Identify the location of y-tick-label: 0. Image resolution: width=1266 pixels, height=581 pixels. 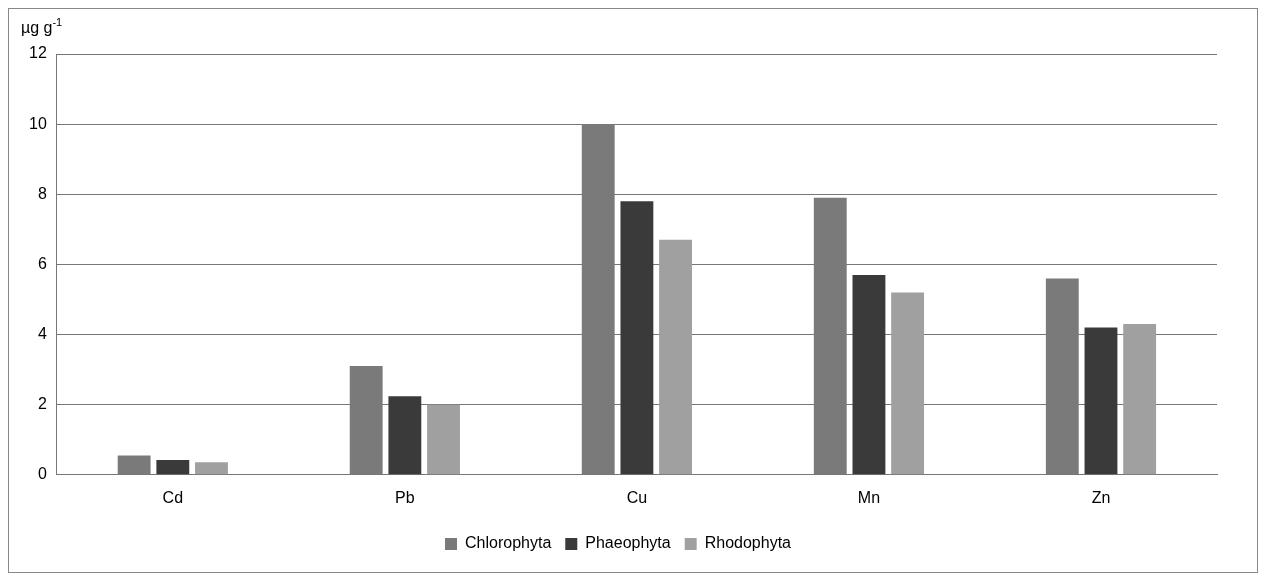
(42, 474).